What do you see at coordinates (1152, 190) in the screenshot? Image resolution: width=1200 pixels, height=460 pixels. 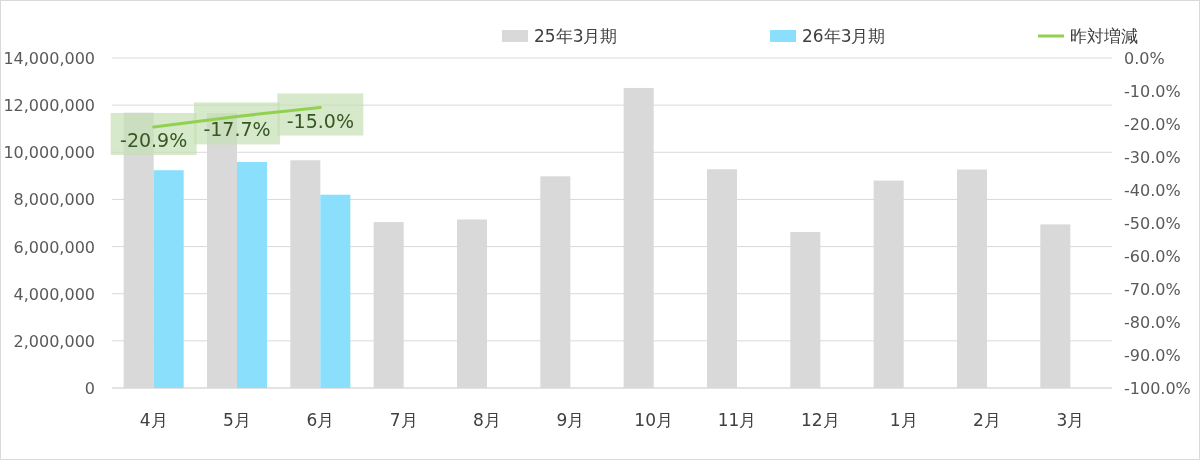 I see `y2-tick-label: -40.0%` at bounding box center [1152, 190].